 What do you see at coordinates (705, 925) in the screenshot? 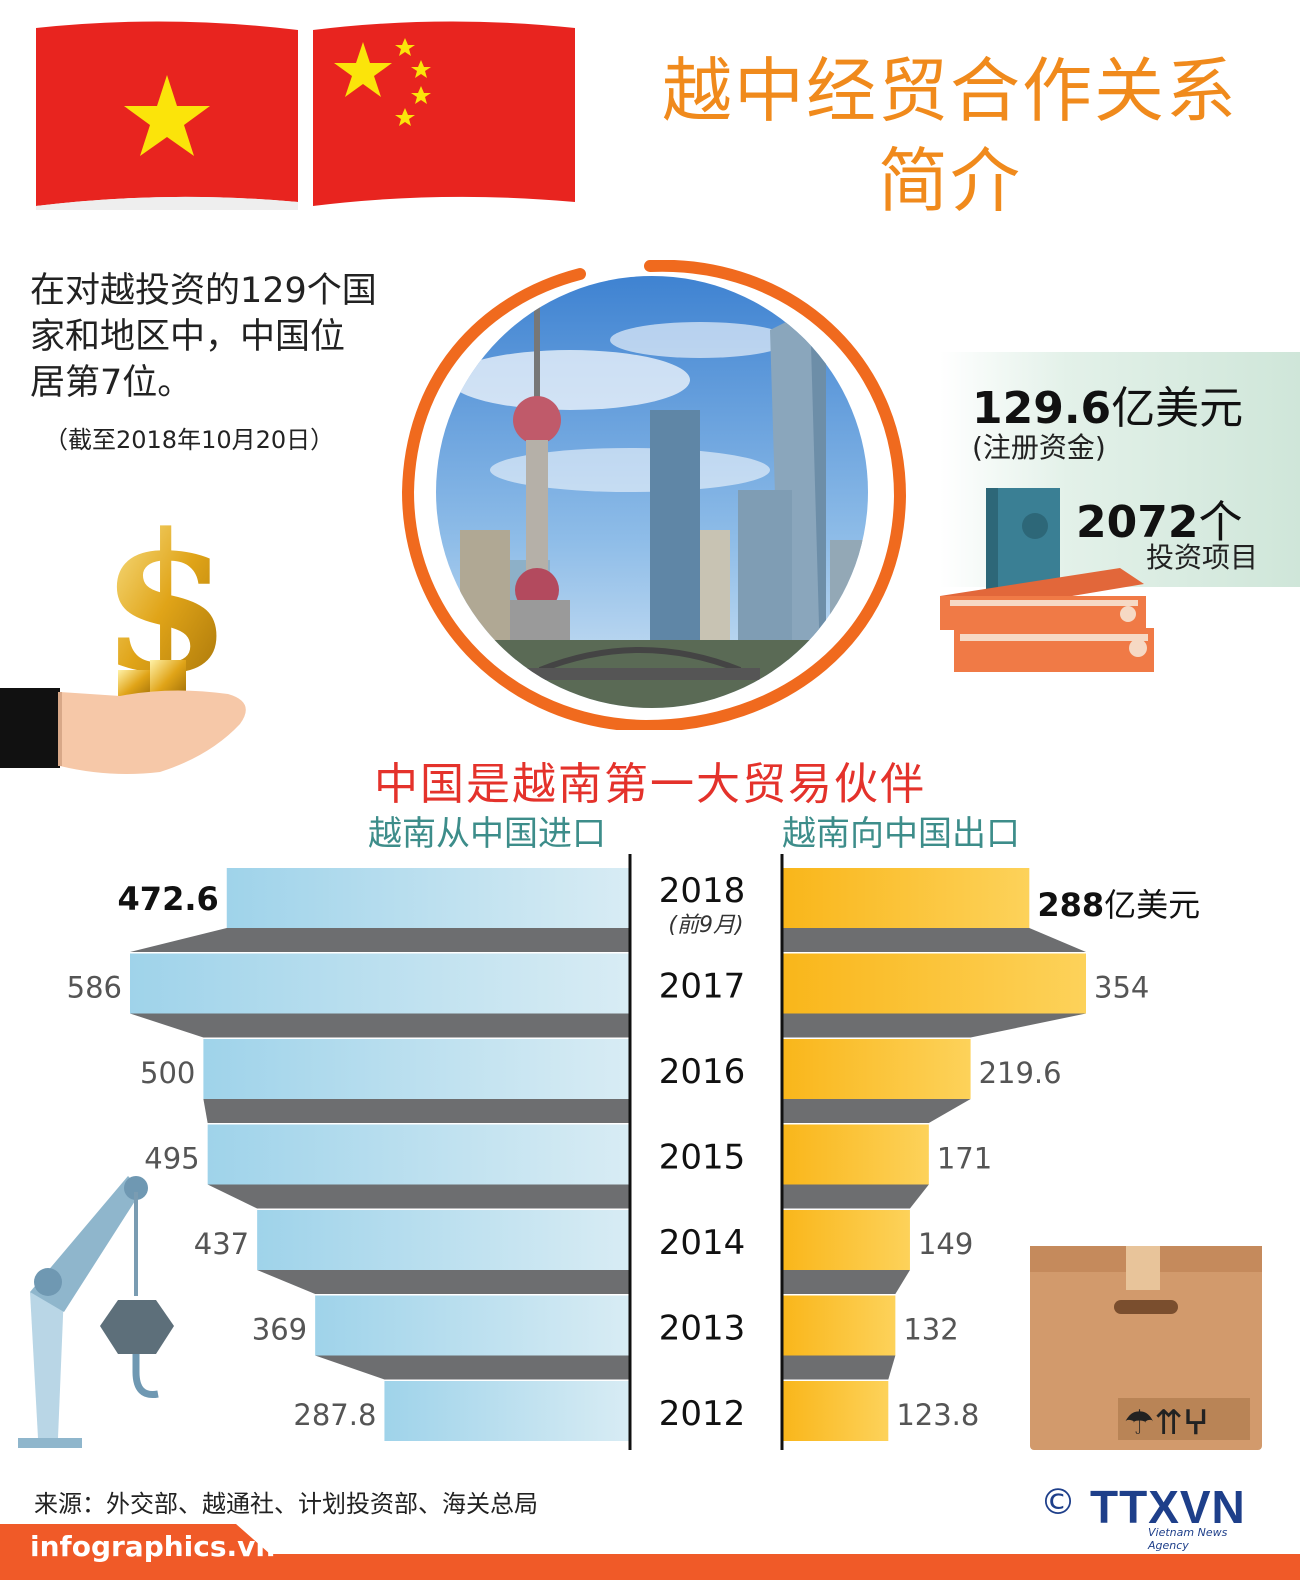
I see `year-note-label: (前9月)` at bounding box center [705, 925].